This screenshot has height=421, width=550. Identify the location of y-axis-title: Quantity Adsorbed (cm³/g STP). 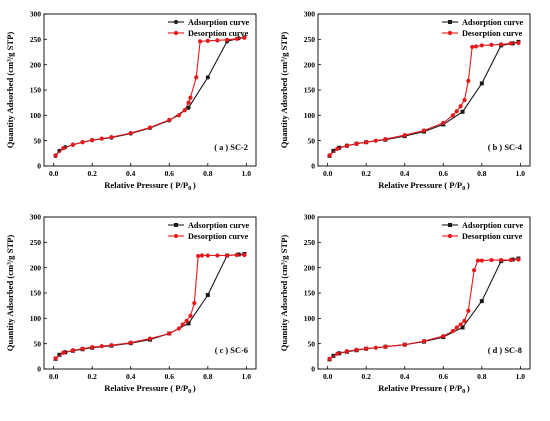
(284, 90).